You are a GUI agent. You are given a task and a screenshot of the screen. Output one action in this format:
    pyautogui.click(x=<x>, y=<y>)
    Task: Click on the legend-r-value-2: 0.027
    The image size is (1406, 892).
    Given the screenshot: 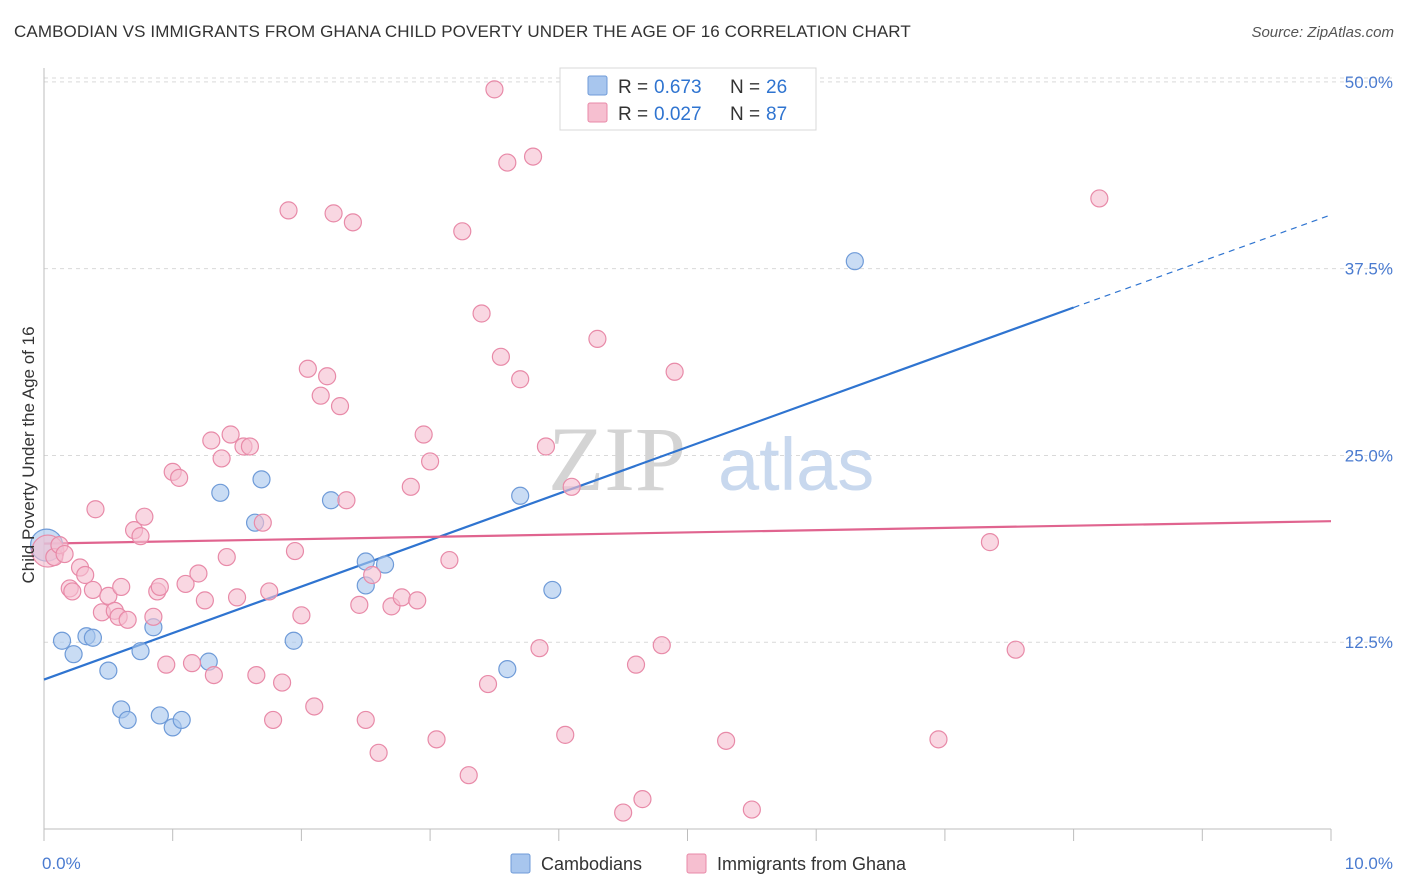 What is the action you would take?
    pyautogui.click(x=678, y=114)
    